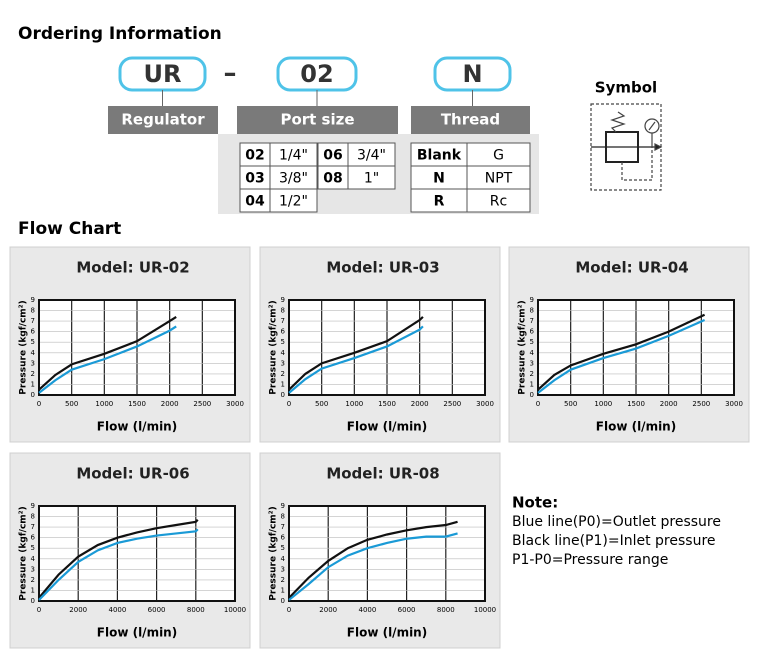 This screenshot has height=650, width=760. I want to click on chart-title: Model: UR-04, so click(631, 268).